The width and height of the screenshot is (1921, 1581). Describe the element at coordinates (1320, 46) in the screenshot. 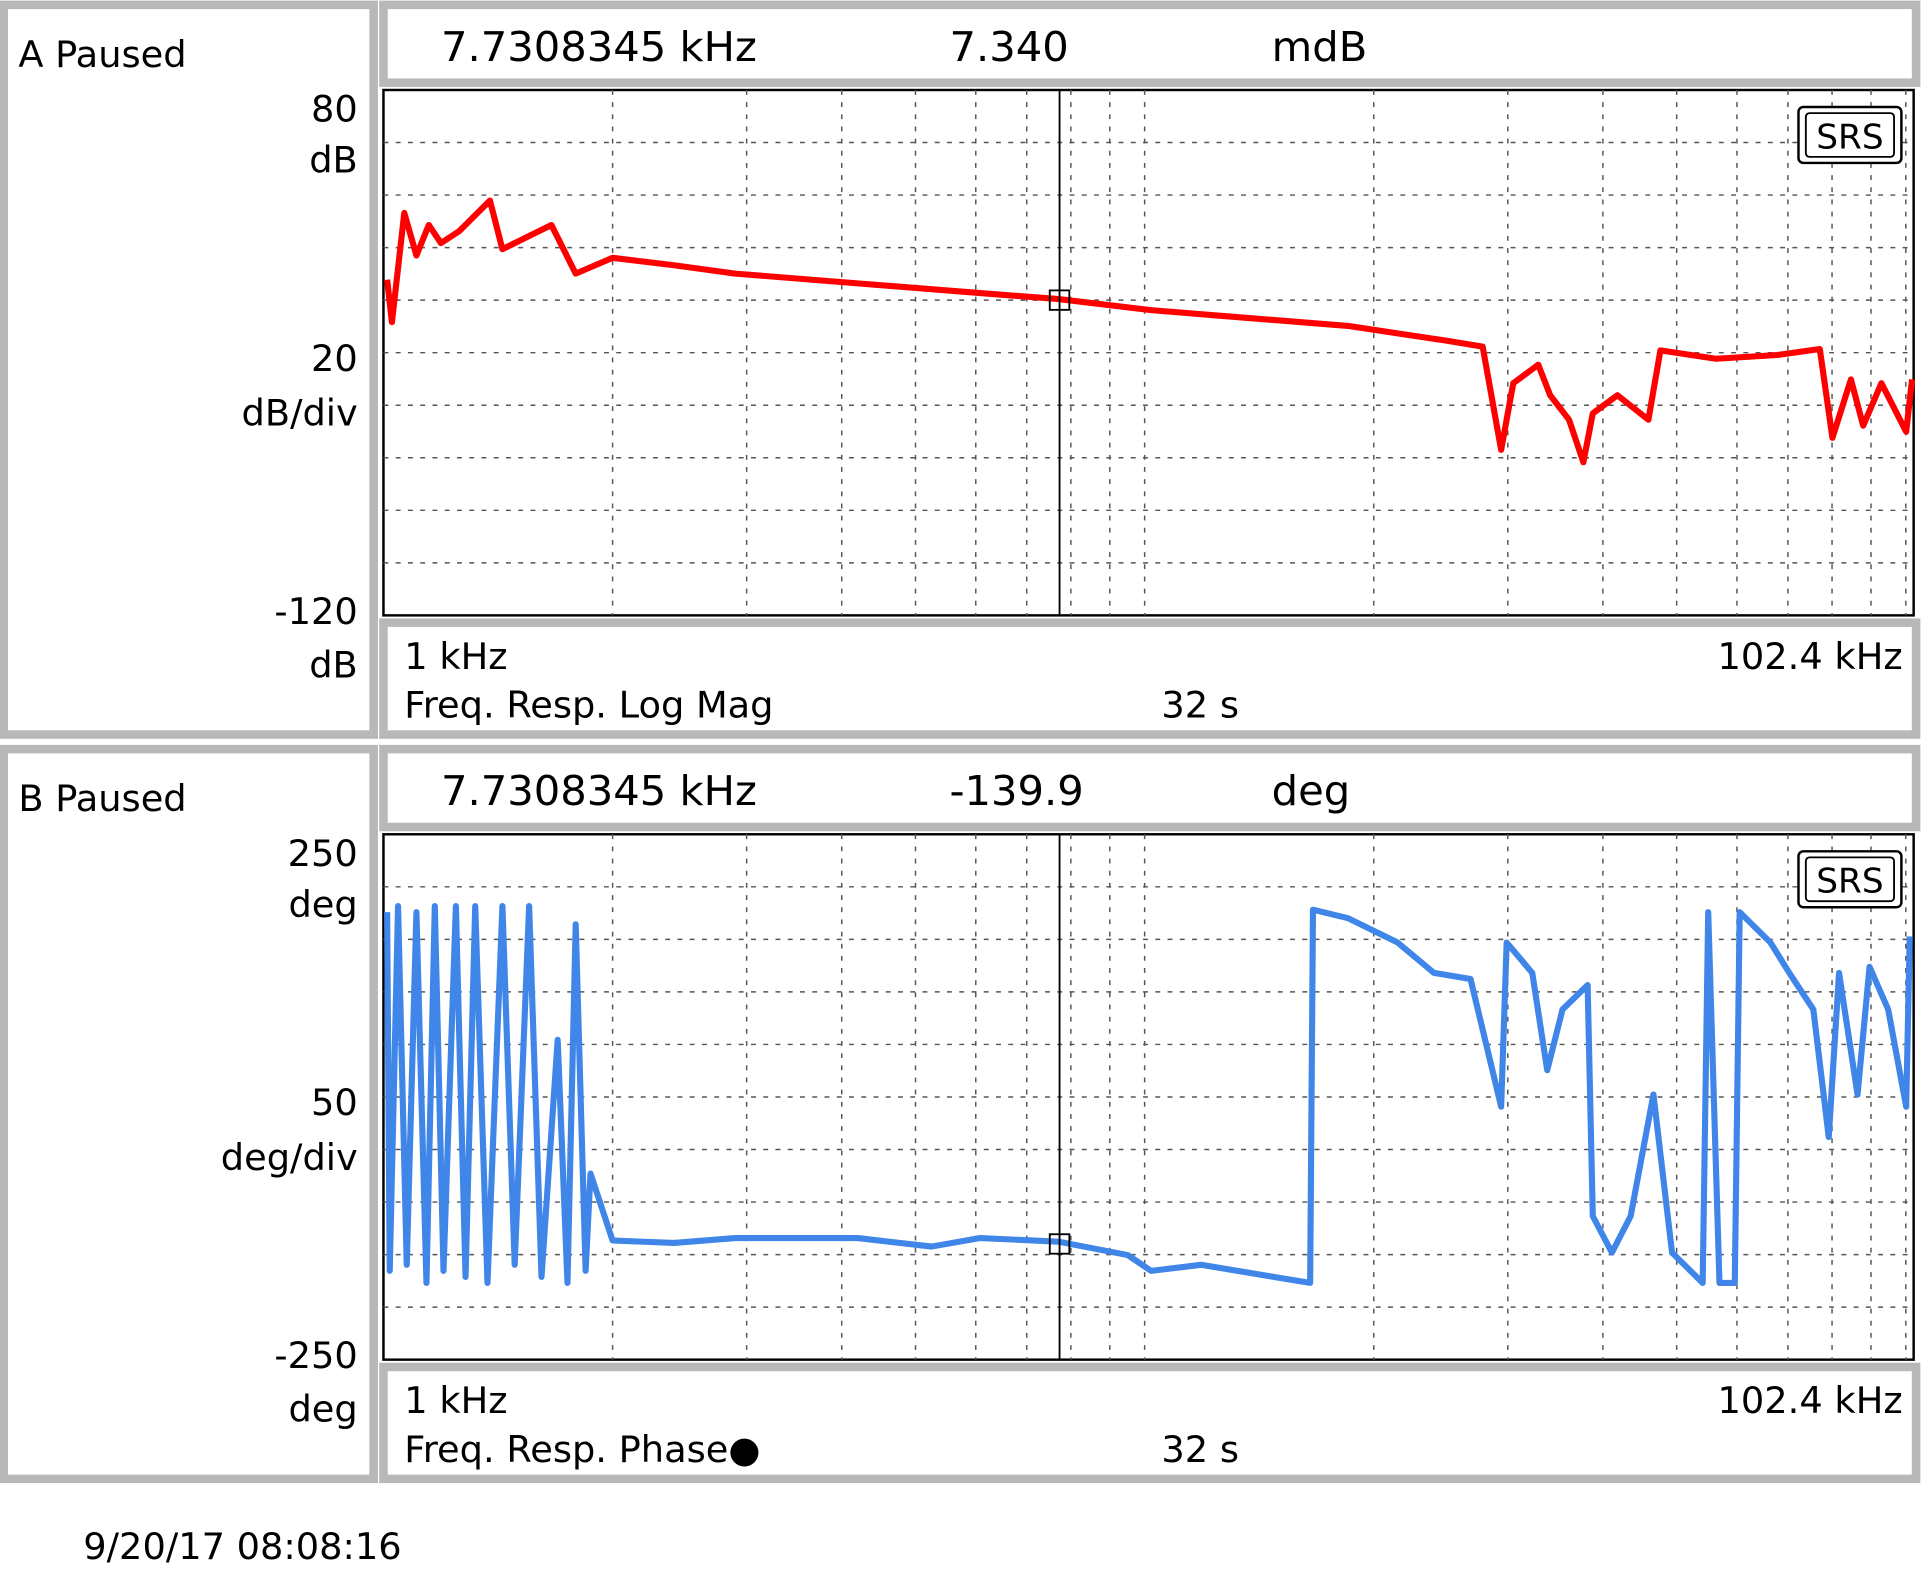

I see `marker-unit: mdB` at that location.